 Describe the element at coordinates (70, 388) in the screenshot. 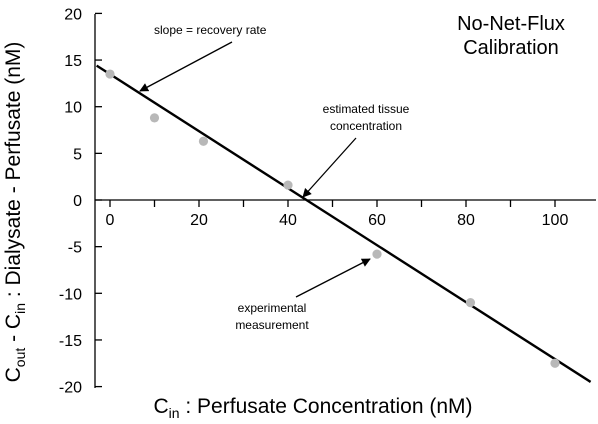

I see `y-tick-label: -20` at that location.